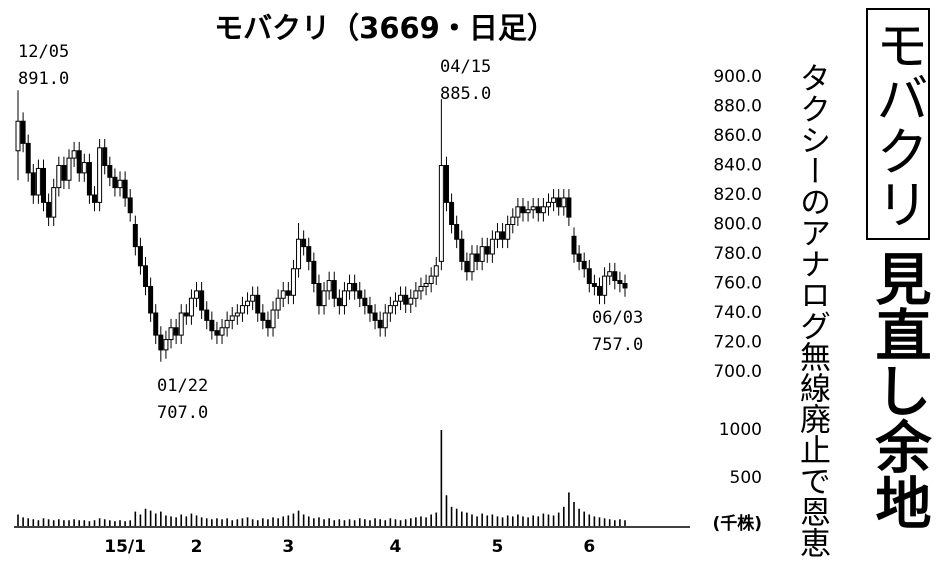 This screenshot has width=947, height=565. I want to click on annotation-date: 04/15, so click(465, 67).